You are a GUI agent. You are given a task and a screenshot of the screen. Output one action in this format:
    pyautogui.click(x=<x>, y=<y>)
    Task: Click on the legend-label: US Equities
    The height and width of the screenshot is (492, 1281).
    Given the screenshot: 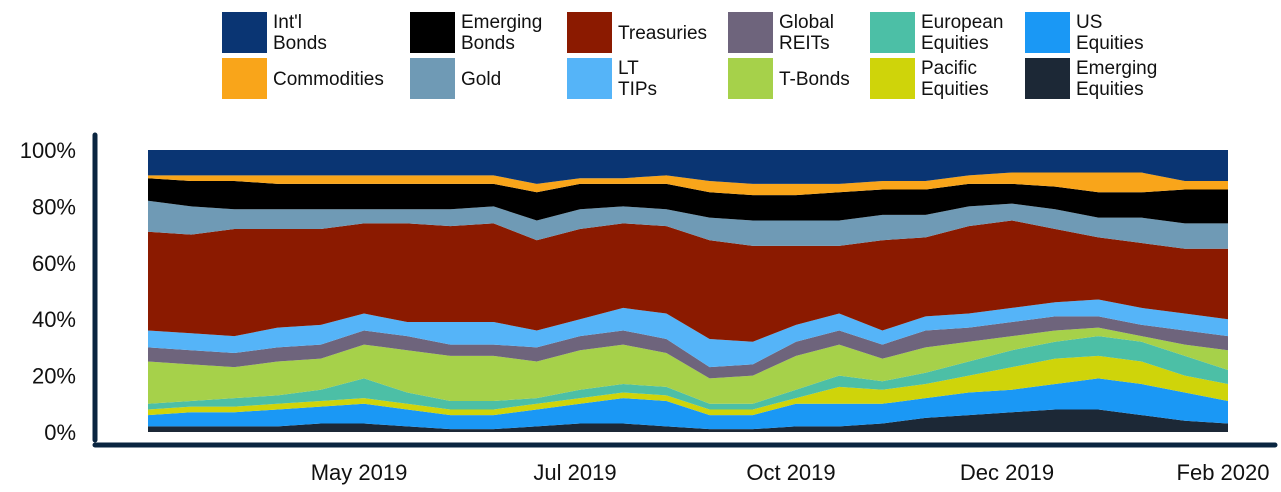 What is the action you would take?
    pyautogui.click(x=1110, y=33)
    